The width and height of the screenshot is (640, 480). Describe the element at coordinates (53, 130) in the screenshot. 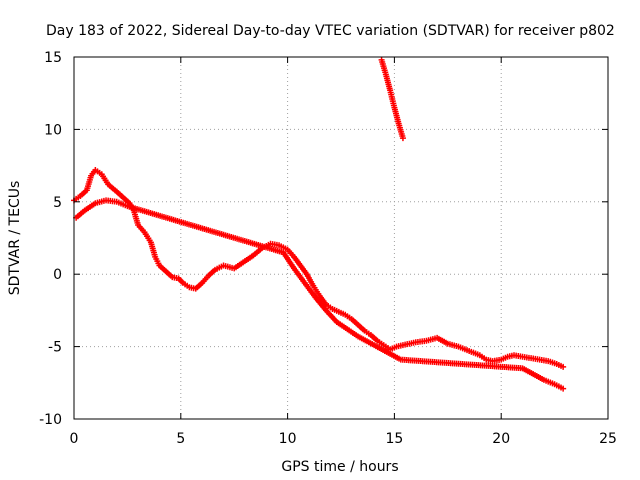

I see `y-tick-label: 10` at that location.